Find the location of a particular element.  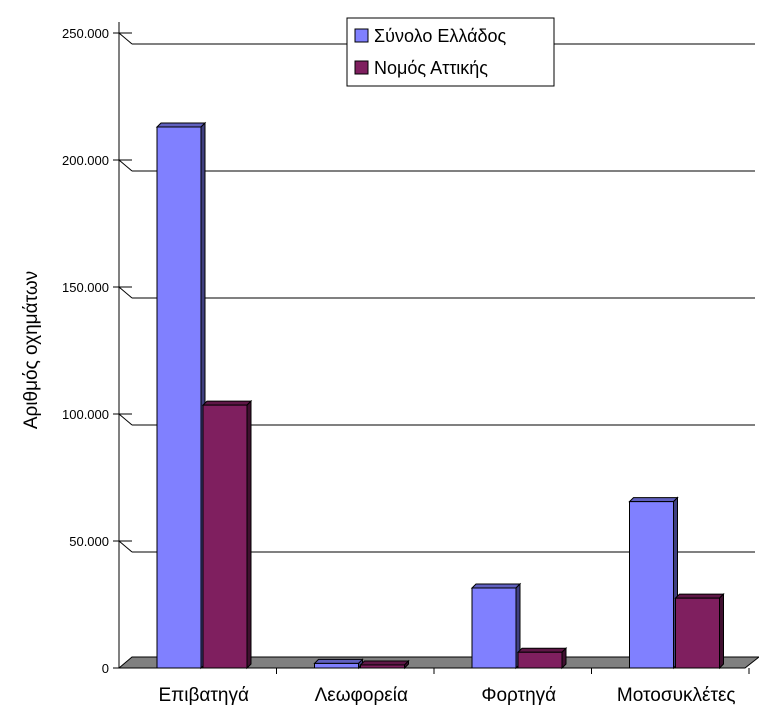

legend-label: Νομός Αττικής is located at coordinates (431, 68).